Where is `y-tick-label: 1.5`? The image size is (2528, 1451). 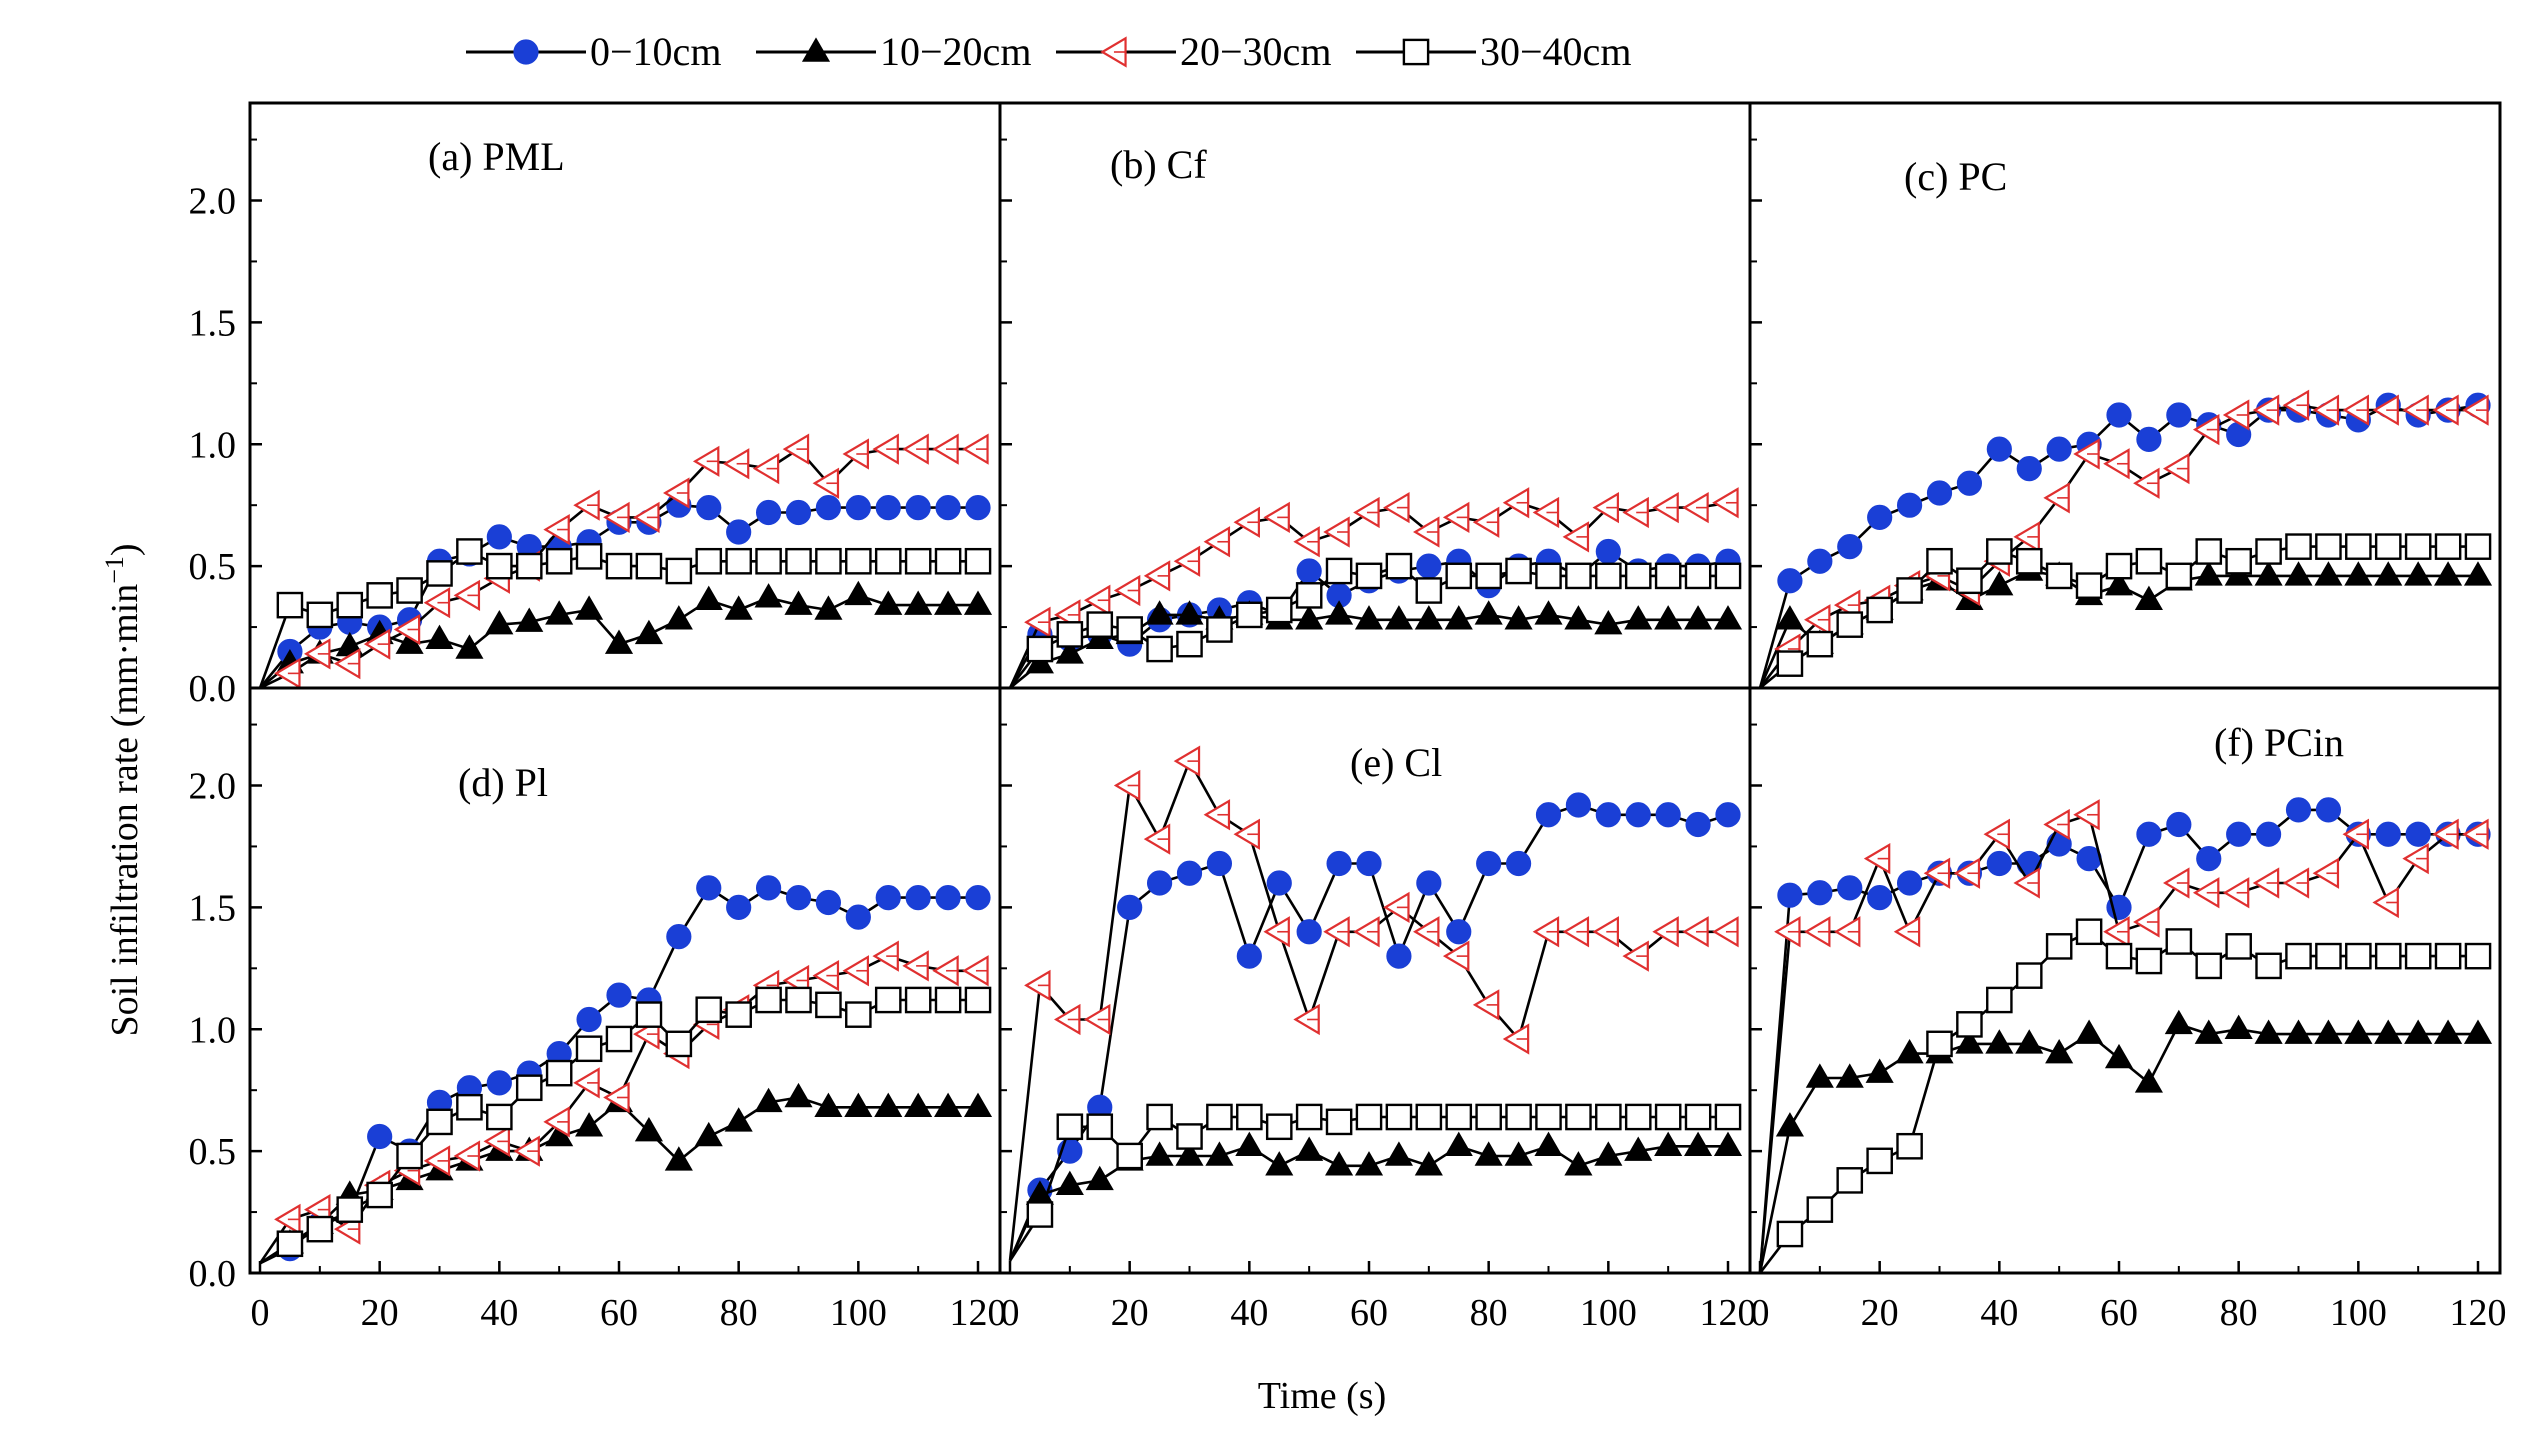
y-tick-label: 1.5 is located at coordinates (213, 908).